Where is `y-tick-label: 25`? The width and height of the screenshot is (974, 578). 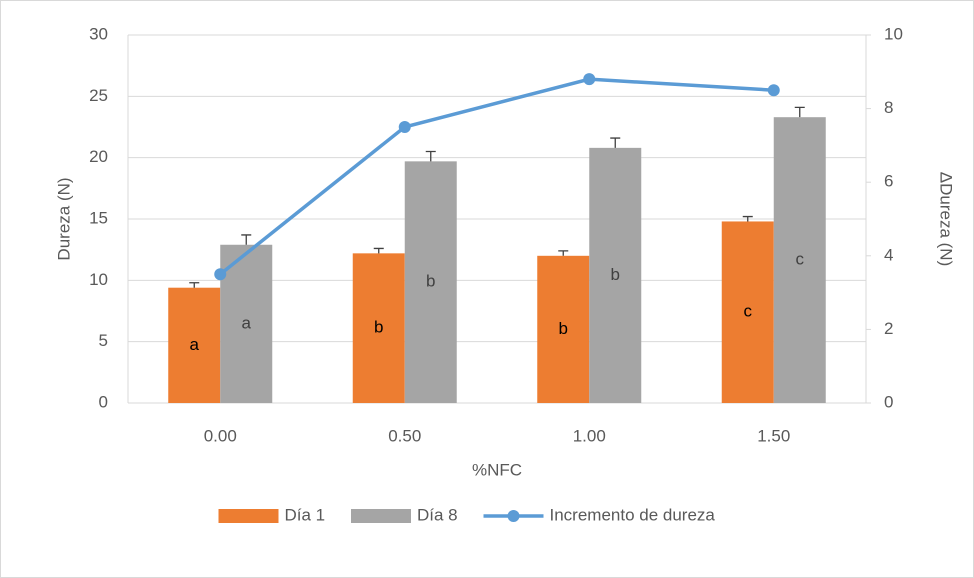
y-tick-label: 25 is located at coordinates (98, 95).